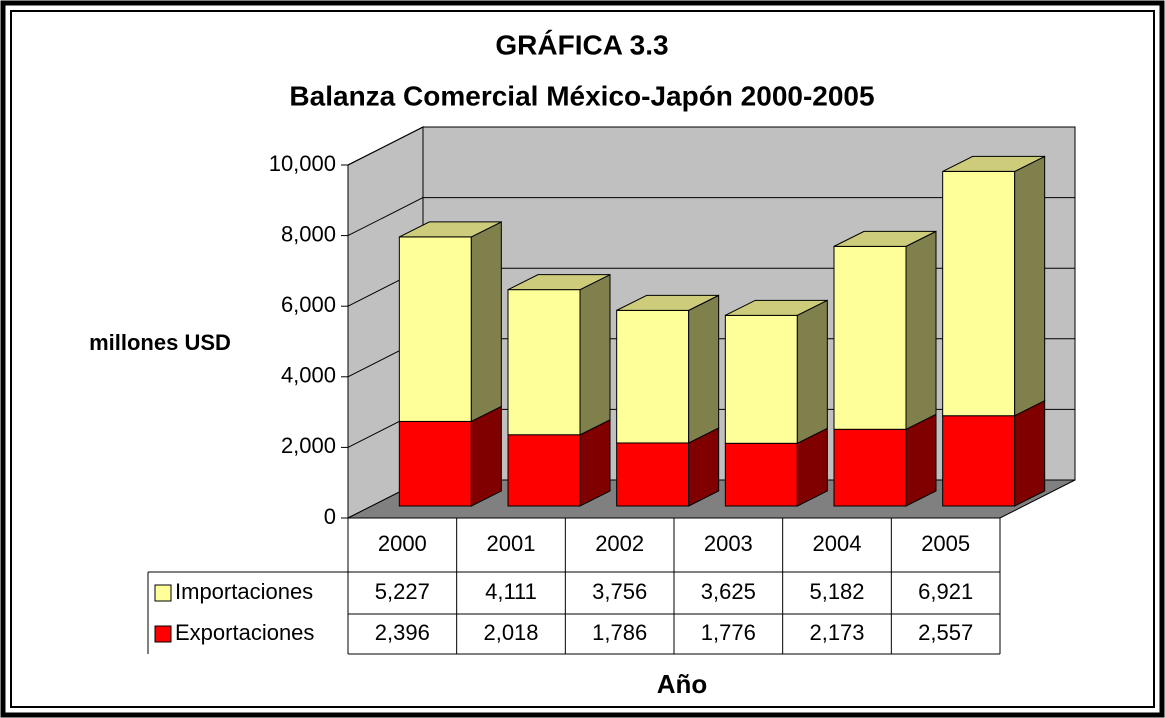  I want to click on y-tick-label: 2,000, so click(308, 445).